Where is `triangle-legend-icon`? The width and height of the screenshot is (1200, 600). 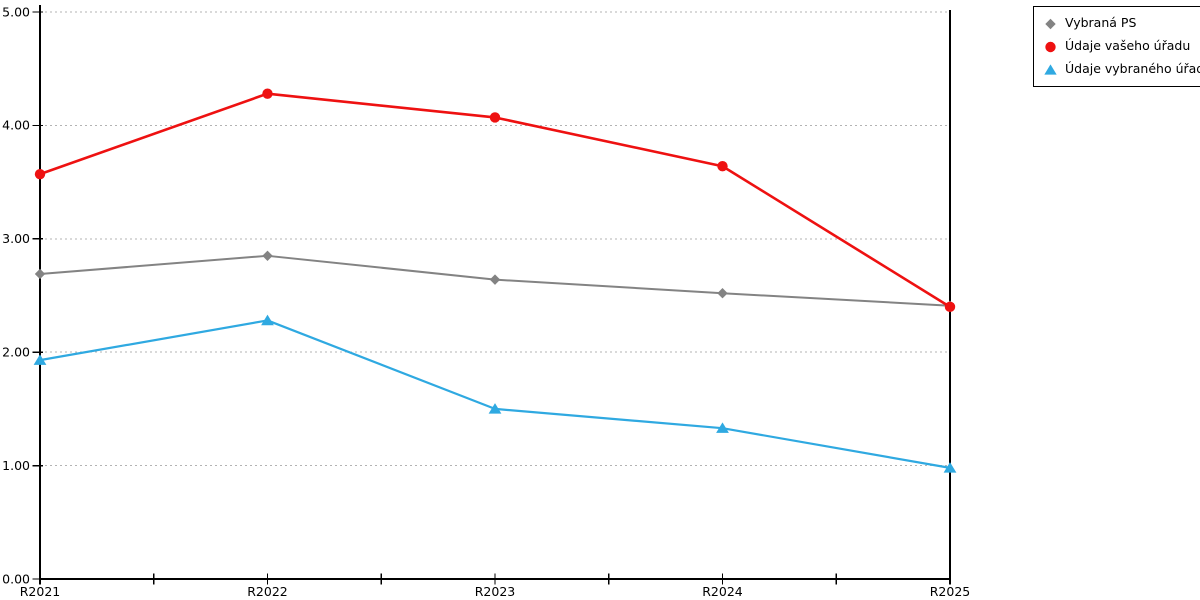
triangle-legend-icon is located at coordinates (1050, 69).